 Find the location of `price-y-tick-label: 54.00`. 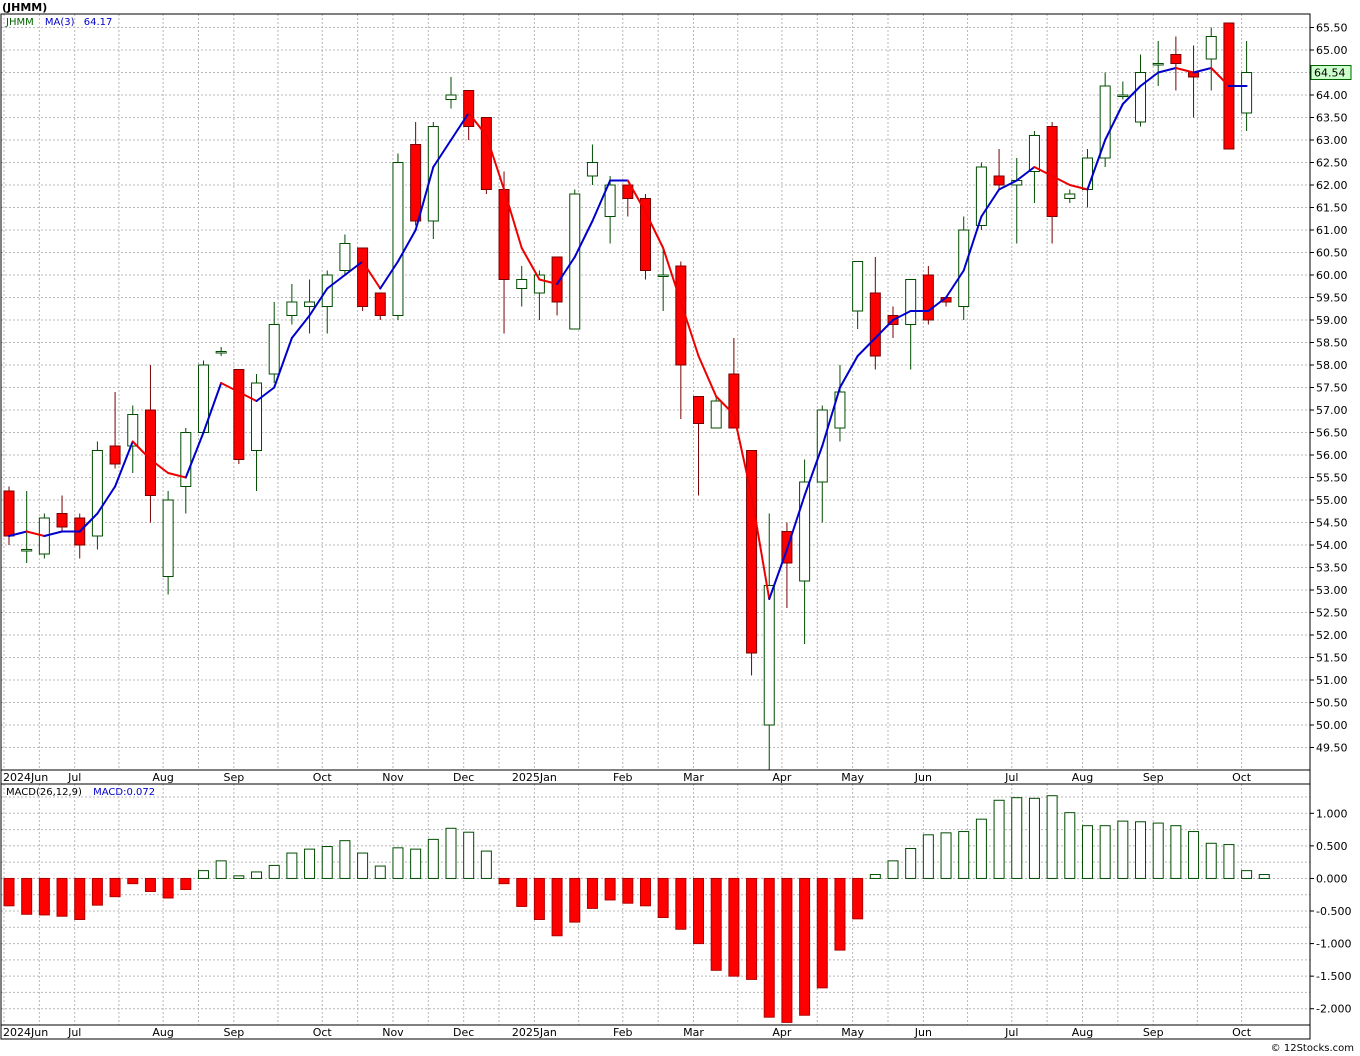

price-y-tick-label: 54.00 is located at coordinates (1332, 545).